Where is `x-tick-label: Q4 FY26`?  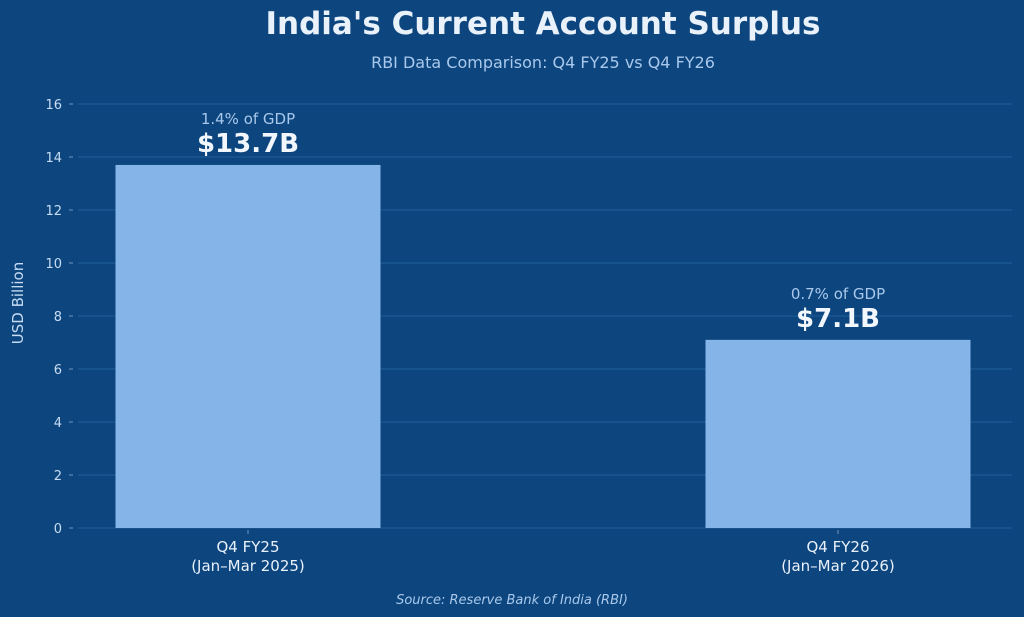 x-tick-label: Q4 FY26 is located at coordinates (838, 547).